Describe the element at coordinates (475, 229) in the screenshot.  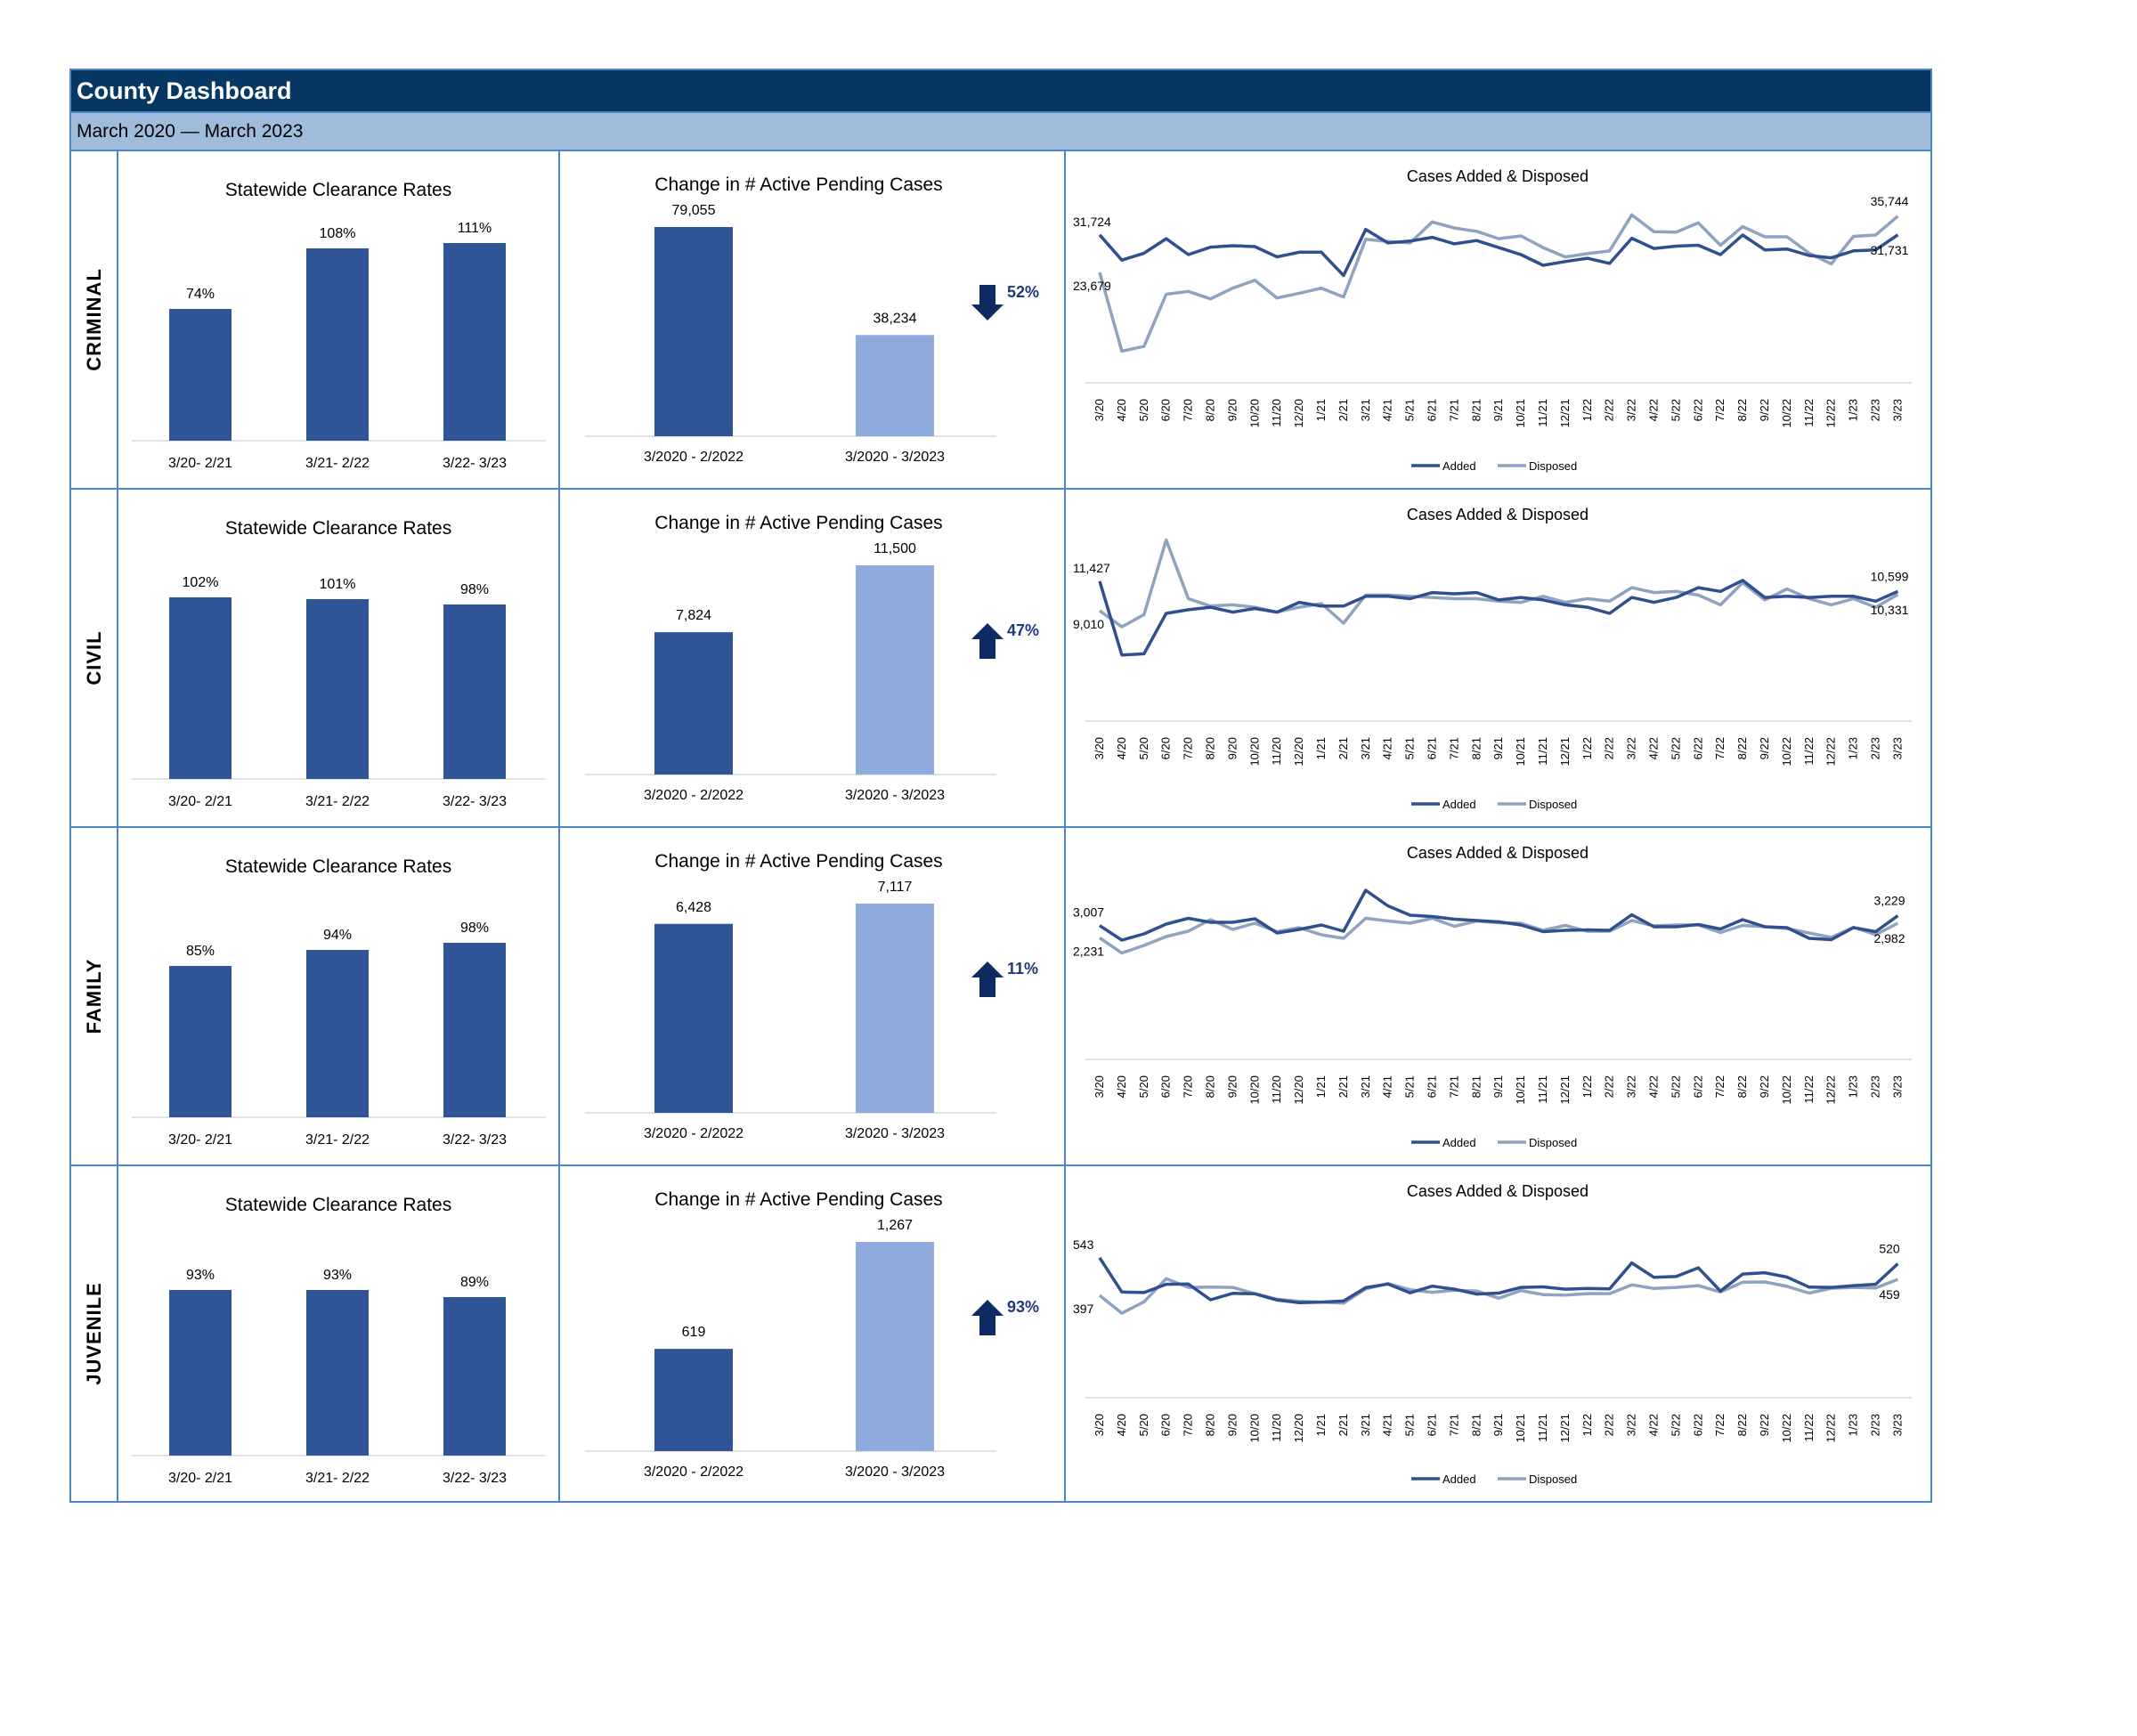
I see `clearance-bar-label: 111%` at that location.